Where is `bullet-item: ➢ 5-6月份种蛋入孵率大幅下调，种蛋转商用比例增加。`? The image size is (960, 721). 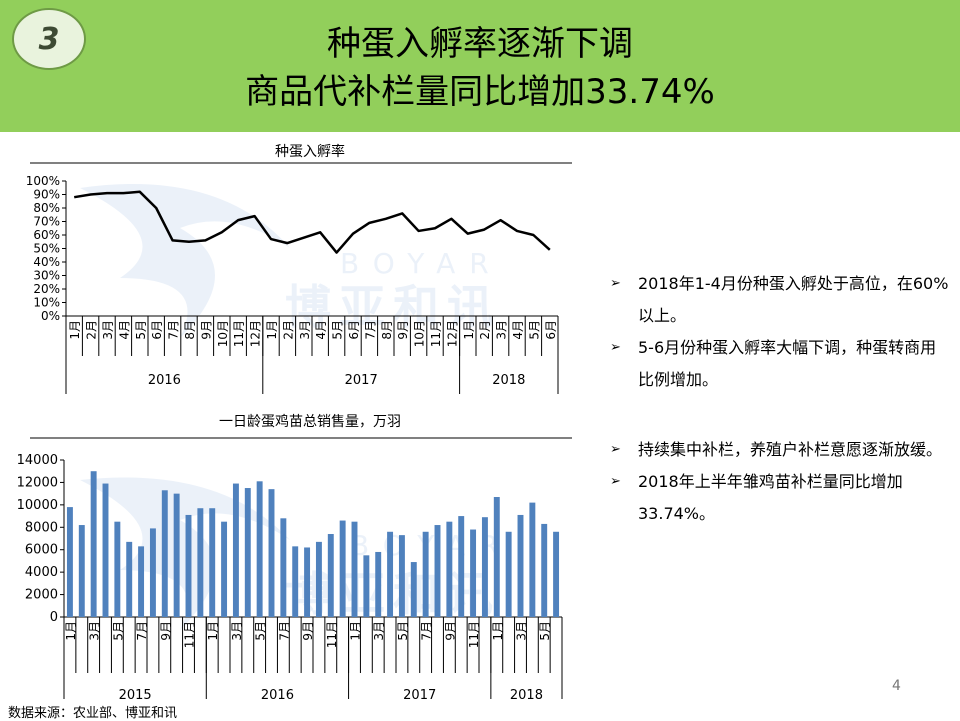
bullet-item: ➢ 5-6月份种蛋入孵率大幅下调，种蛋转商用比例增加。 is located at coordinates (780, 364).